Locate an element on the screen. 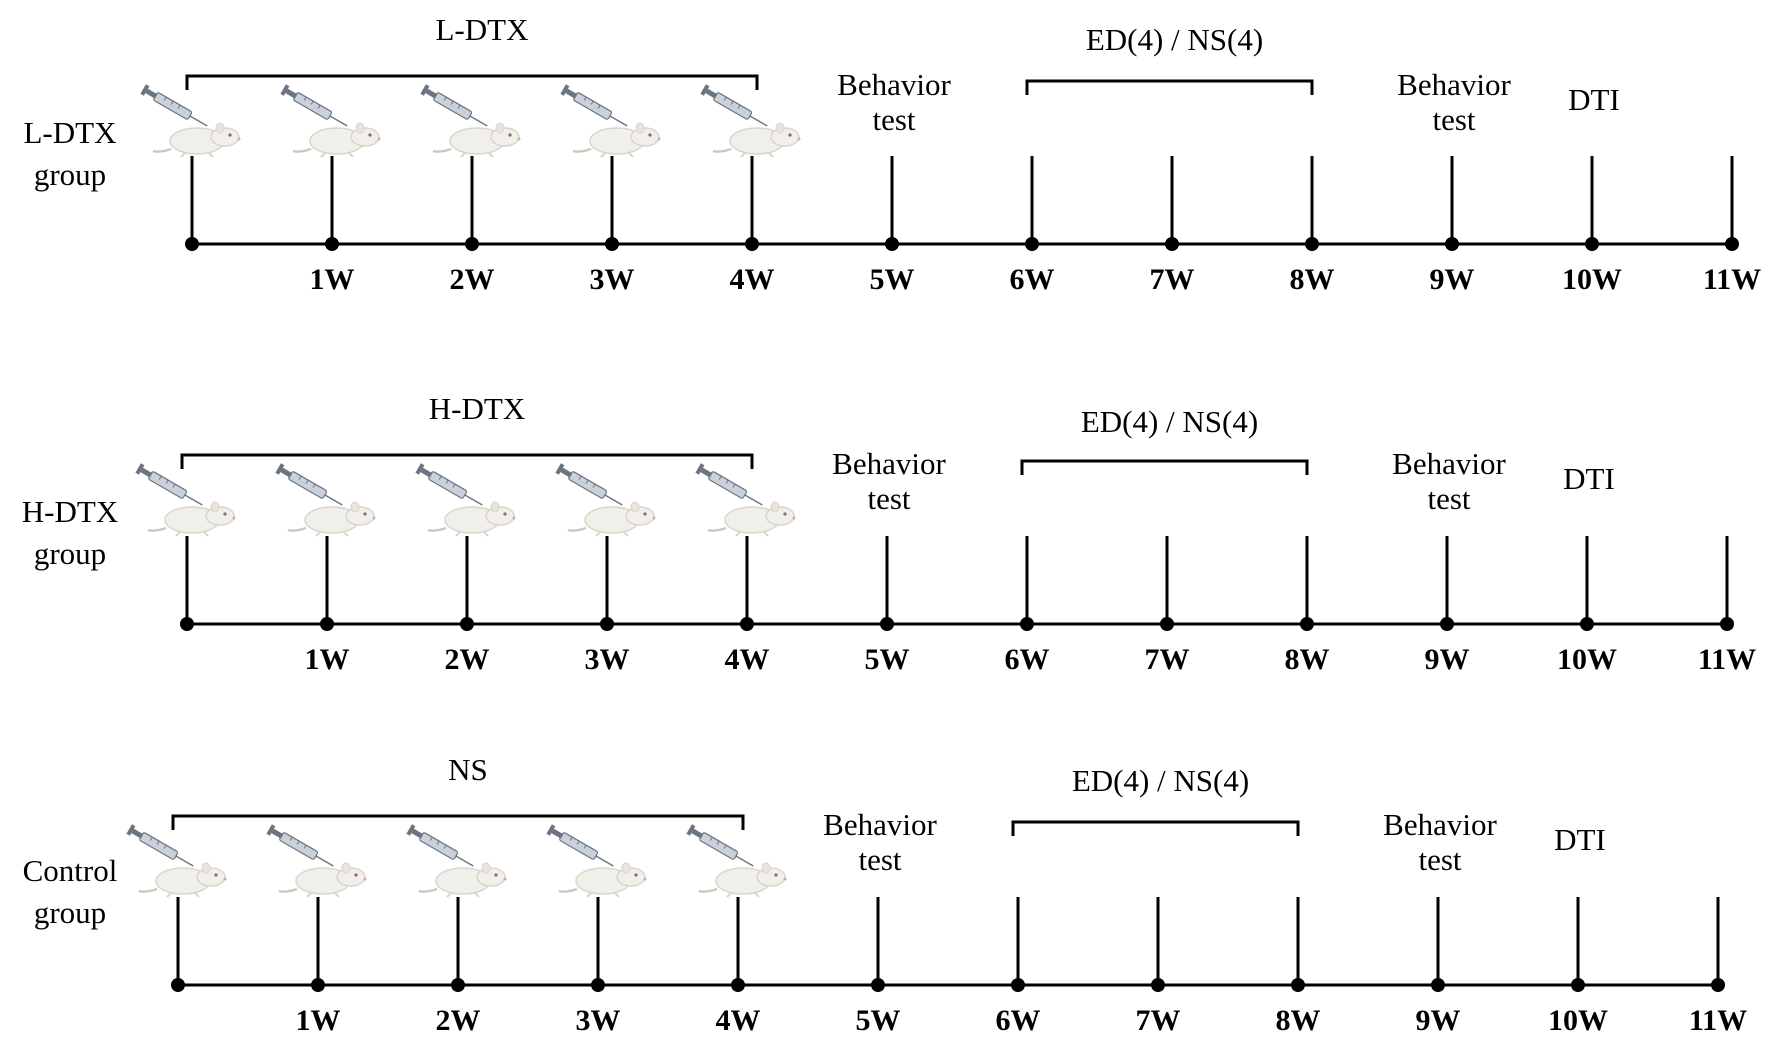  group-label: Control is located at coordinates (70, 870).